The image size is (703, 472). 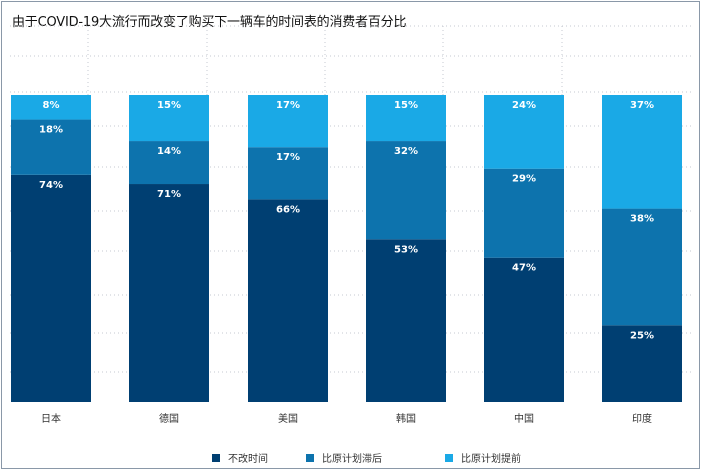 I want to click on data-label: 8%, so click(x=51, y=105).